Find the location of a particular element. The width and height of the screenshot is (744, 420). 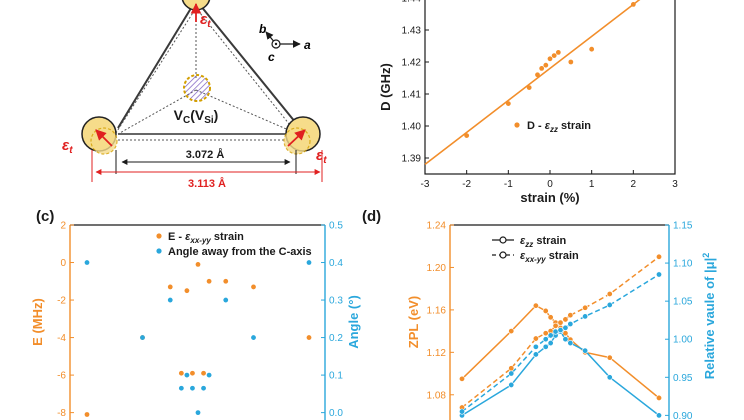

chart-c-ytick-label-left: -6 is located at coordinates (61, 376).